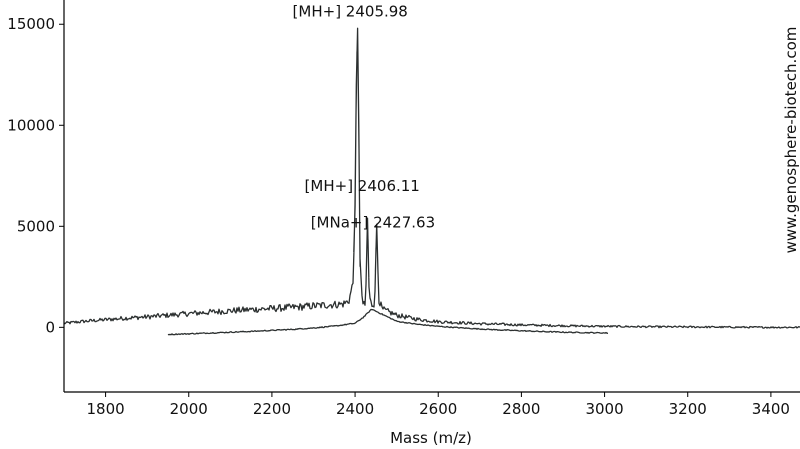 The height and width of the screenshot is (449, 800). I want to click on peak-annotation: [MH+] 2405.98, so click(350, 11).